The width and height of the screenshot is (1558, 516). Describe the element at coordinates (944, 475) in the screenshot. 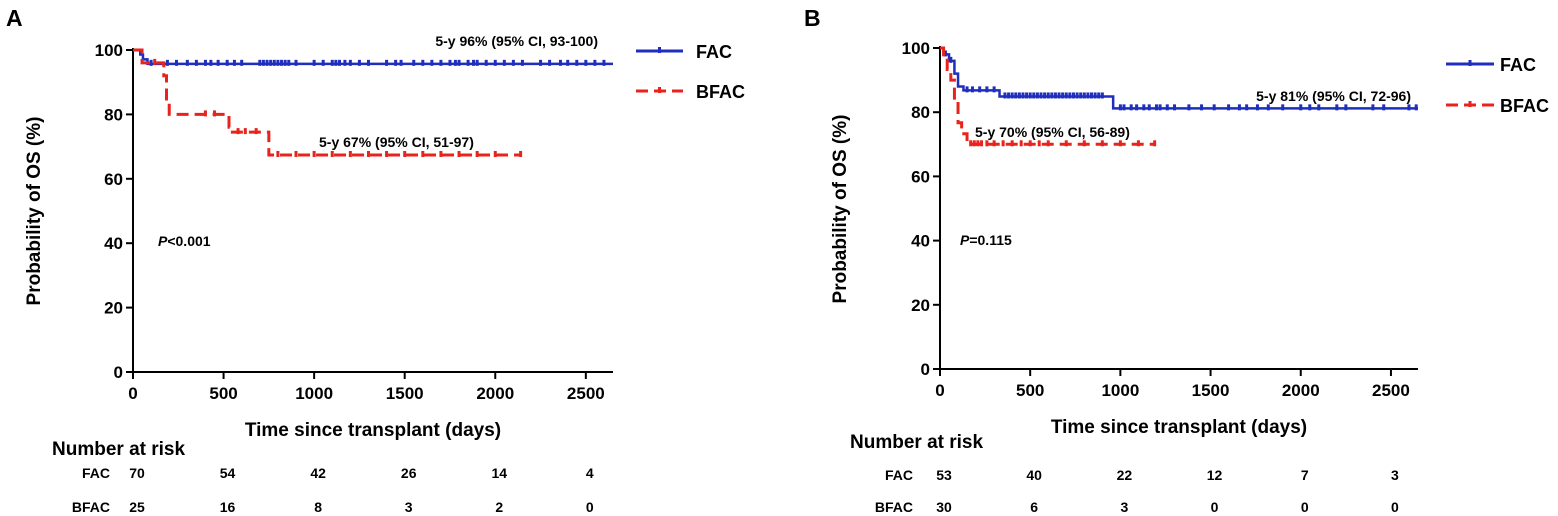

I see `risk-cell: 53` at that location.